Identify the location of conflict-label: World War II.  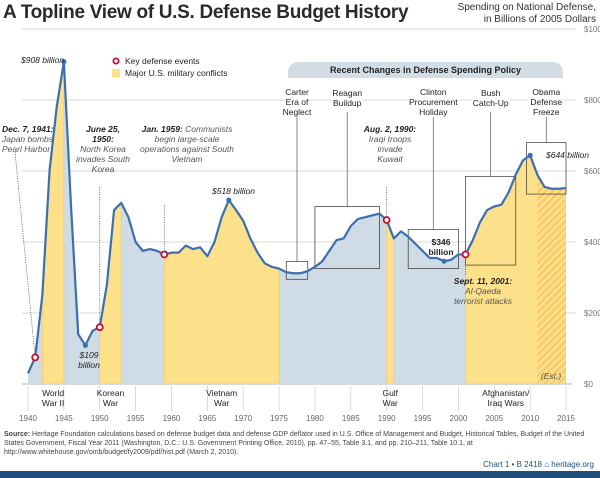
(53, 398).